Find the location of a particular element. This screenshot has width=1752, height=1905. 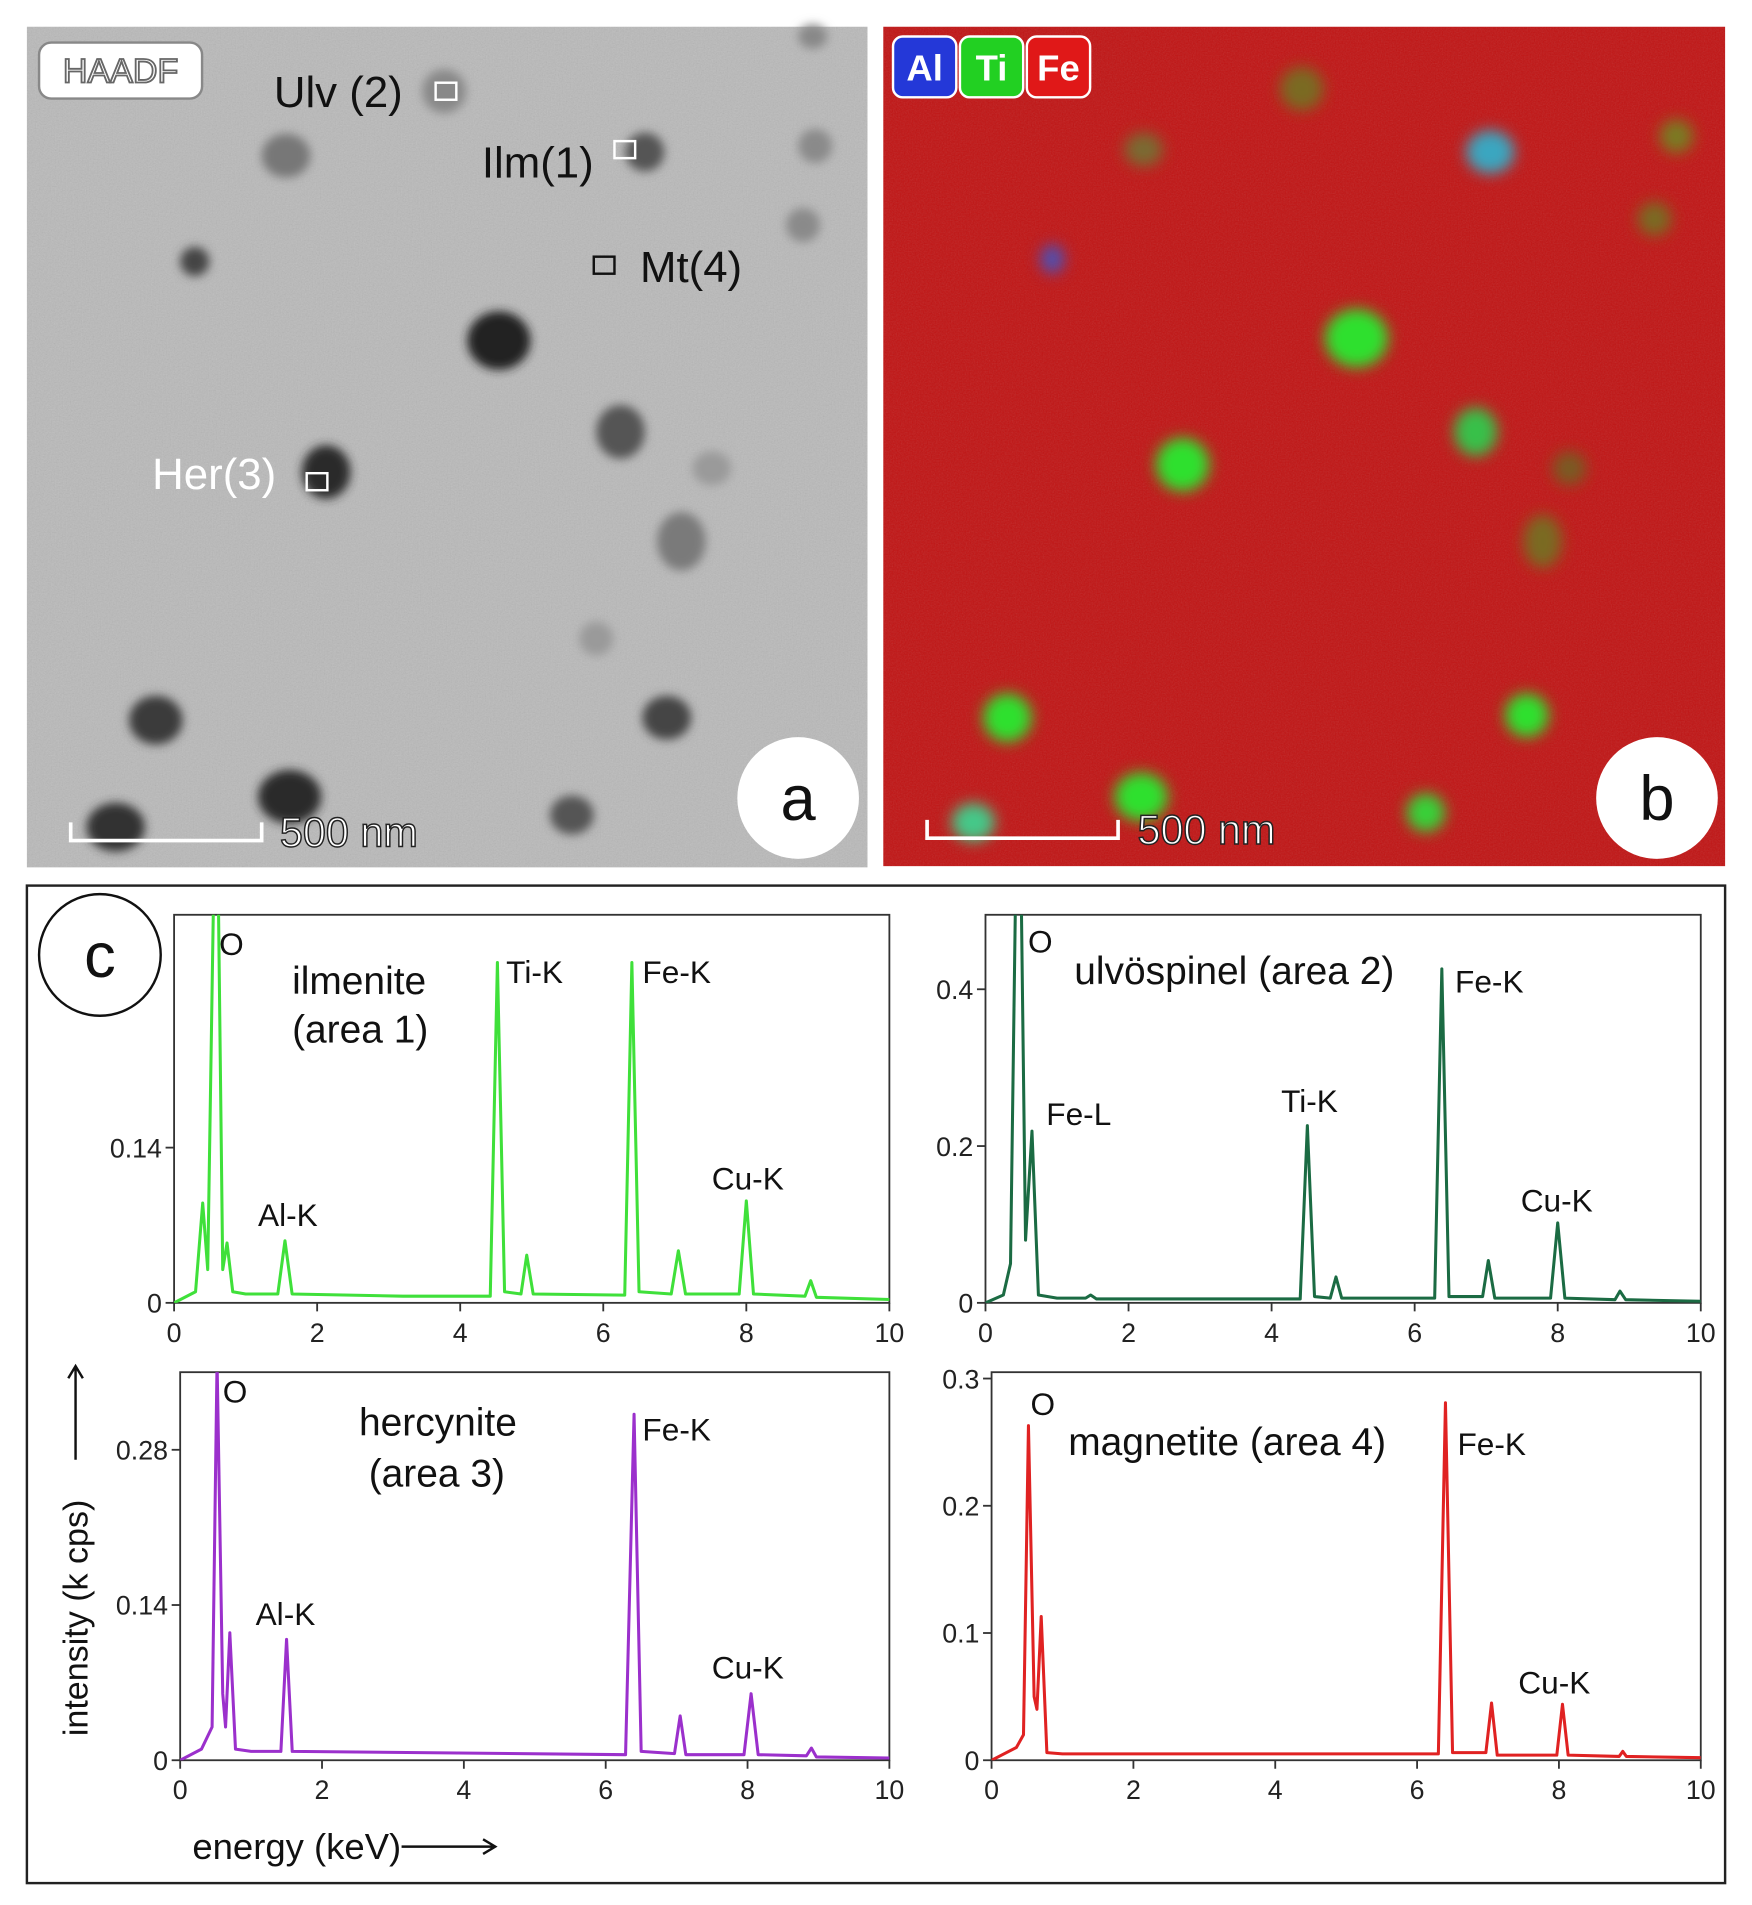

panel-label: a is located at coordinates (799, 799).